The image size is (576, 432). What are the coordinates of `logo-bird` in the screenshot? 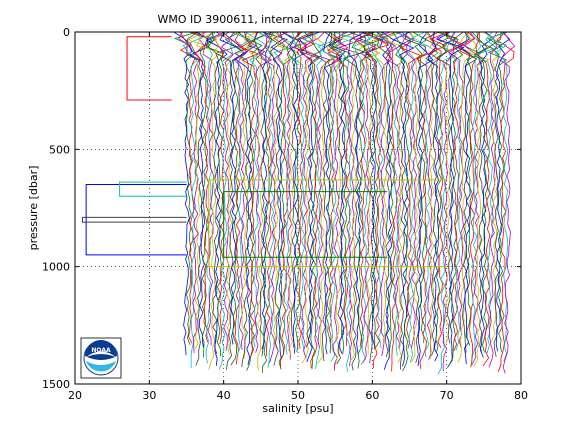 It's located at (101, 354).